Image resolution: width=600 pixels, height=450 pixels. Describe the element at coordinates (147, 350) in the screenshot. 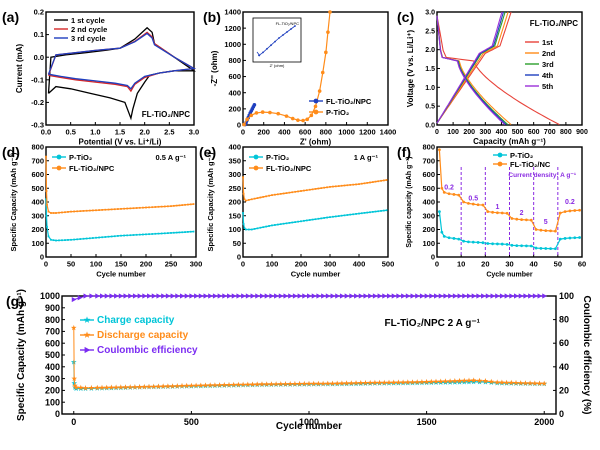

I see `legend-label: Coulombic efficiency` at that location.